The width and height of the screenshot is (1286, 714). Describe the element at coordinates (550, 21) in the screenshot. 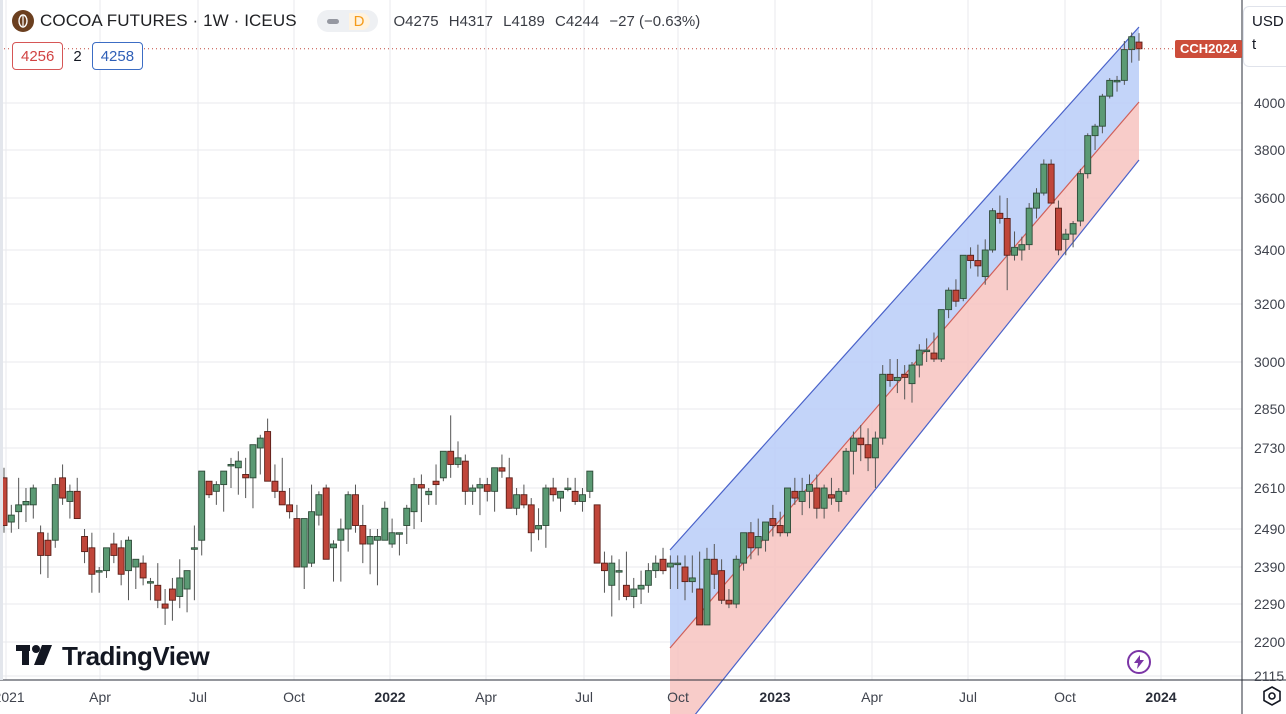

I see `ohlc-values: O4275 H4317 L4189 C4244 −27 (−0.63%)` at that location.